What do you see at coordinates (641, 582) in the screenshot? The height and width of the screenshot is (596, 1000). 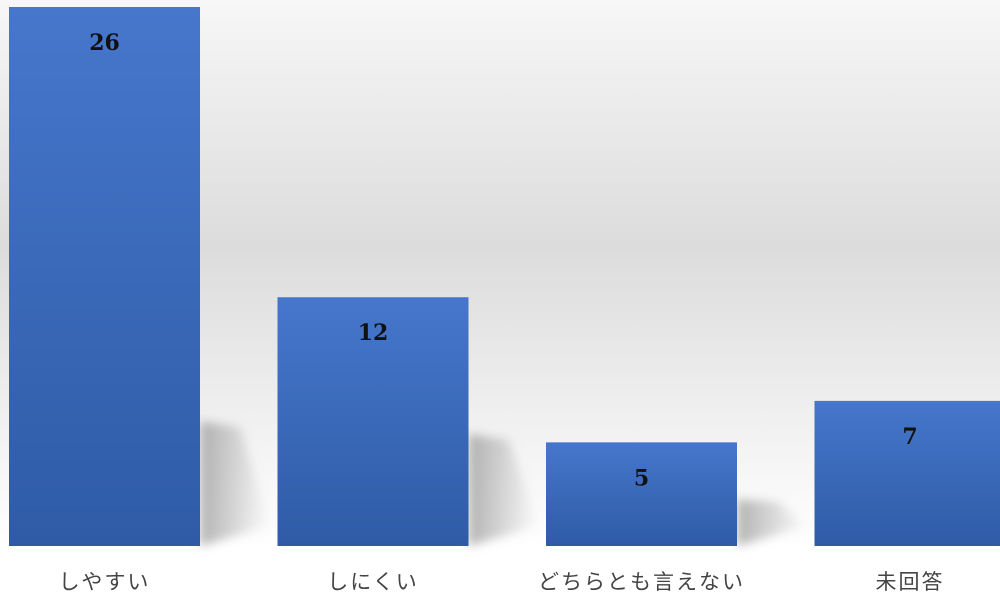 I see `category-label: どちらとも言えない` at bounding box center [641, 582].